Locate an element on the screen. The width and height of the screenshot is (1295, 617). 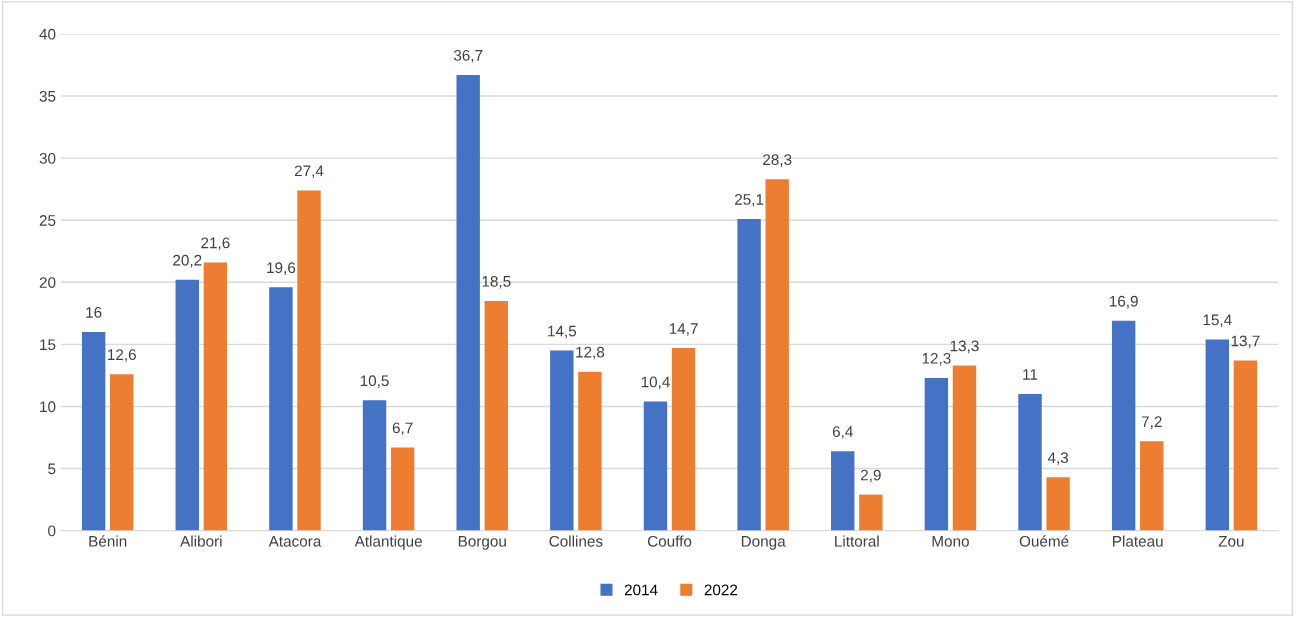
data-label: 36,7 is located at coordinates (468, 56).